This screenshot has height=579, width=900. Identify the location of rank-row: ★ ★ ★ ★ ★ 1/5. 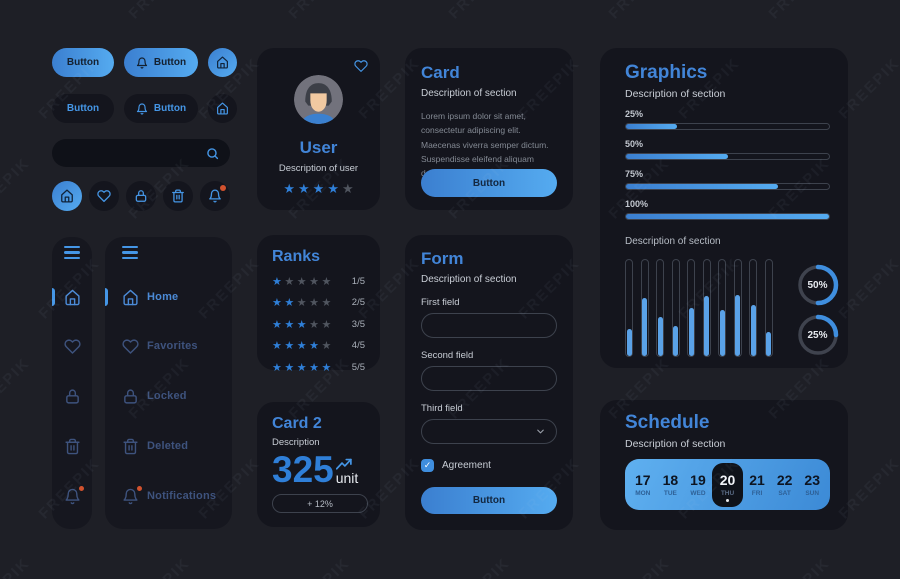
(318, 281).